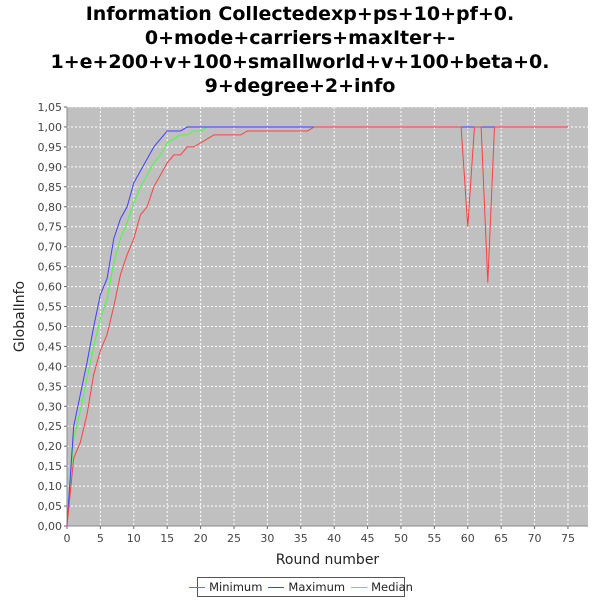  What do you see at coordinates (50, 147) in the screenshot?
I see `y-tick-label: 0,95` at bounding box center [50, 147].